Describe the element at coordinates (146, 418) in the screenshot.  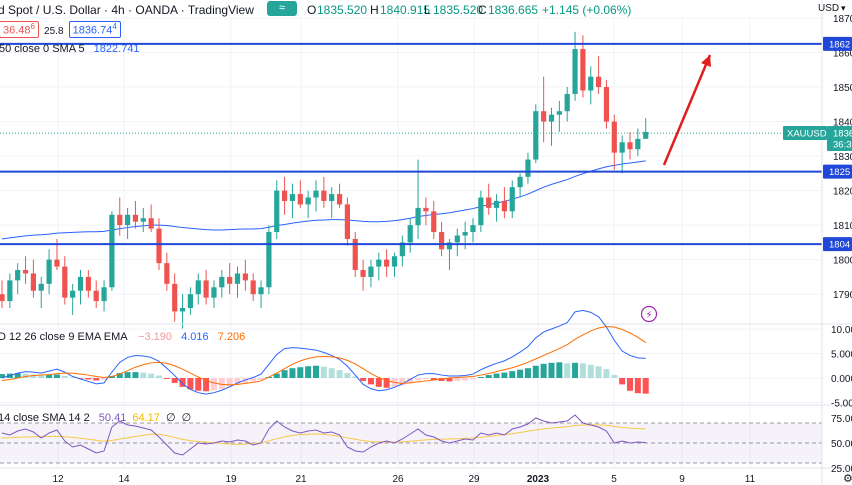
I see `rsi-ma-value: 64.17` at that location.